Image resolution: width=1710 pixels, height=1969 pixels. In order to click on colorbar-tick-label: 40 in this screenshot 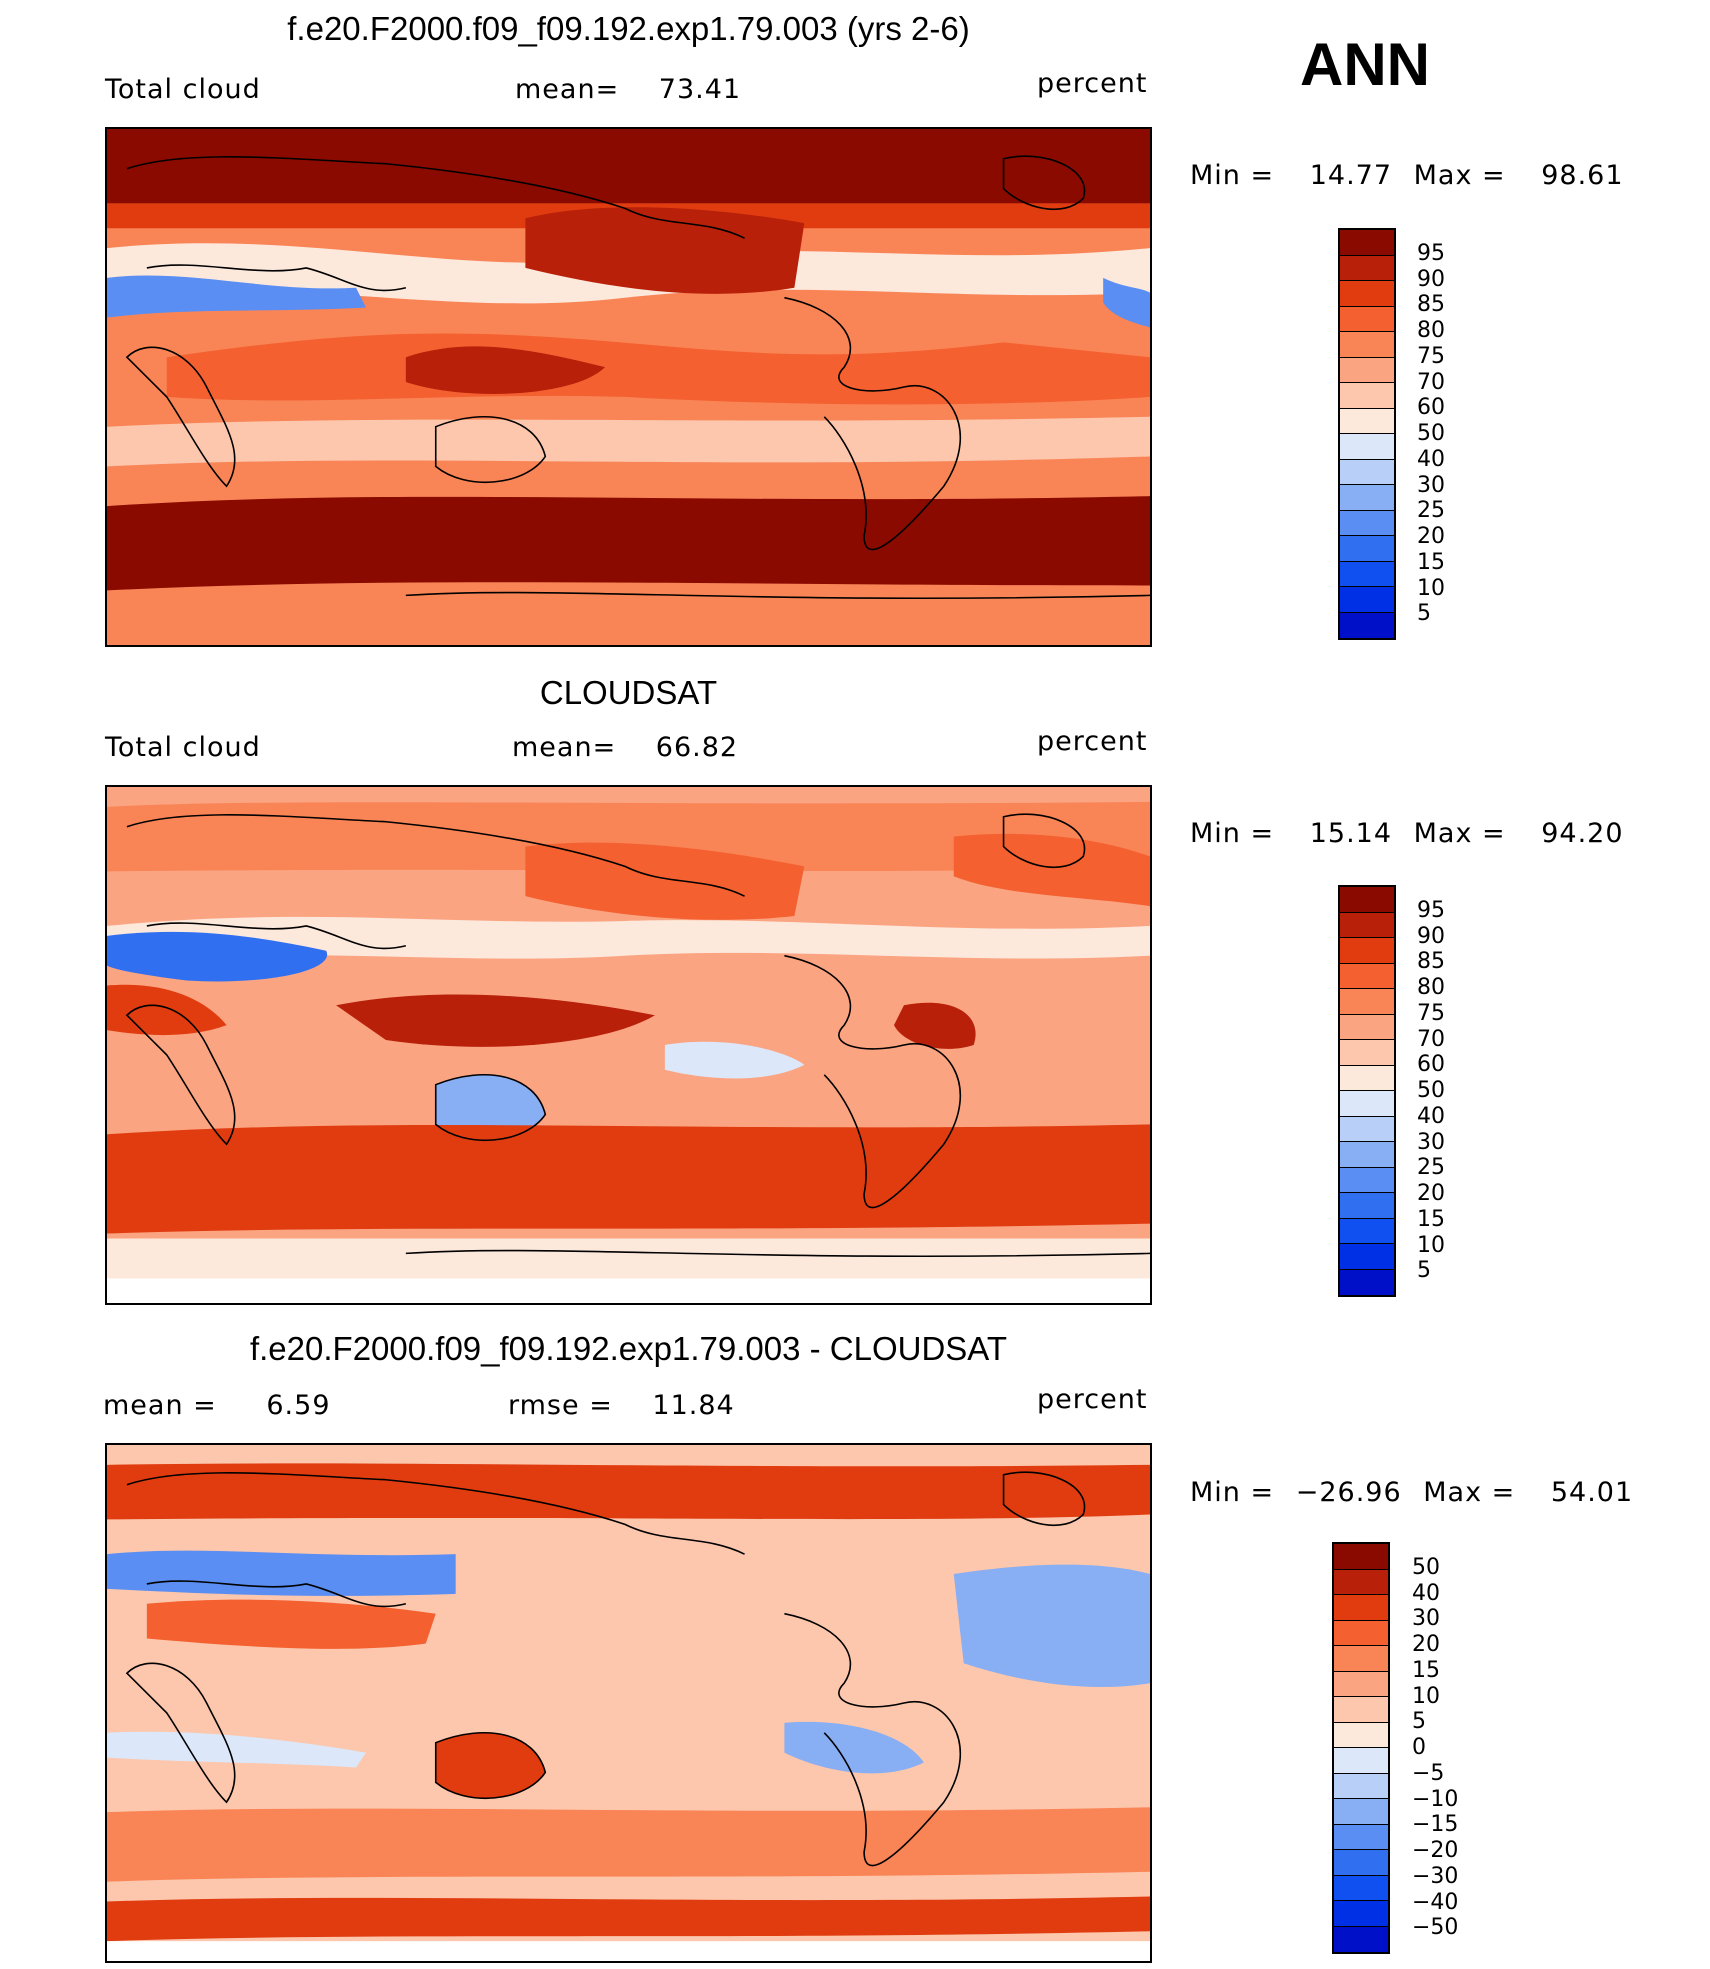, I will do `click(1426, 1593)`.